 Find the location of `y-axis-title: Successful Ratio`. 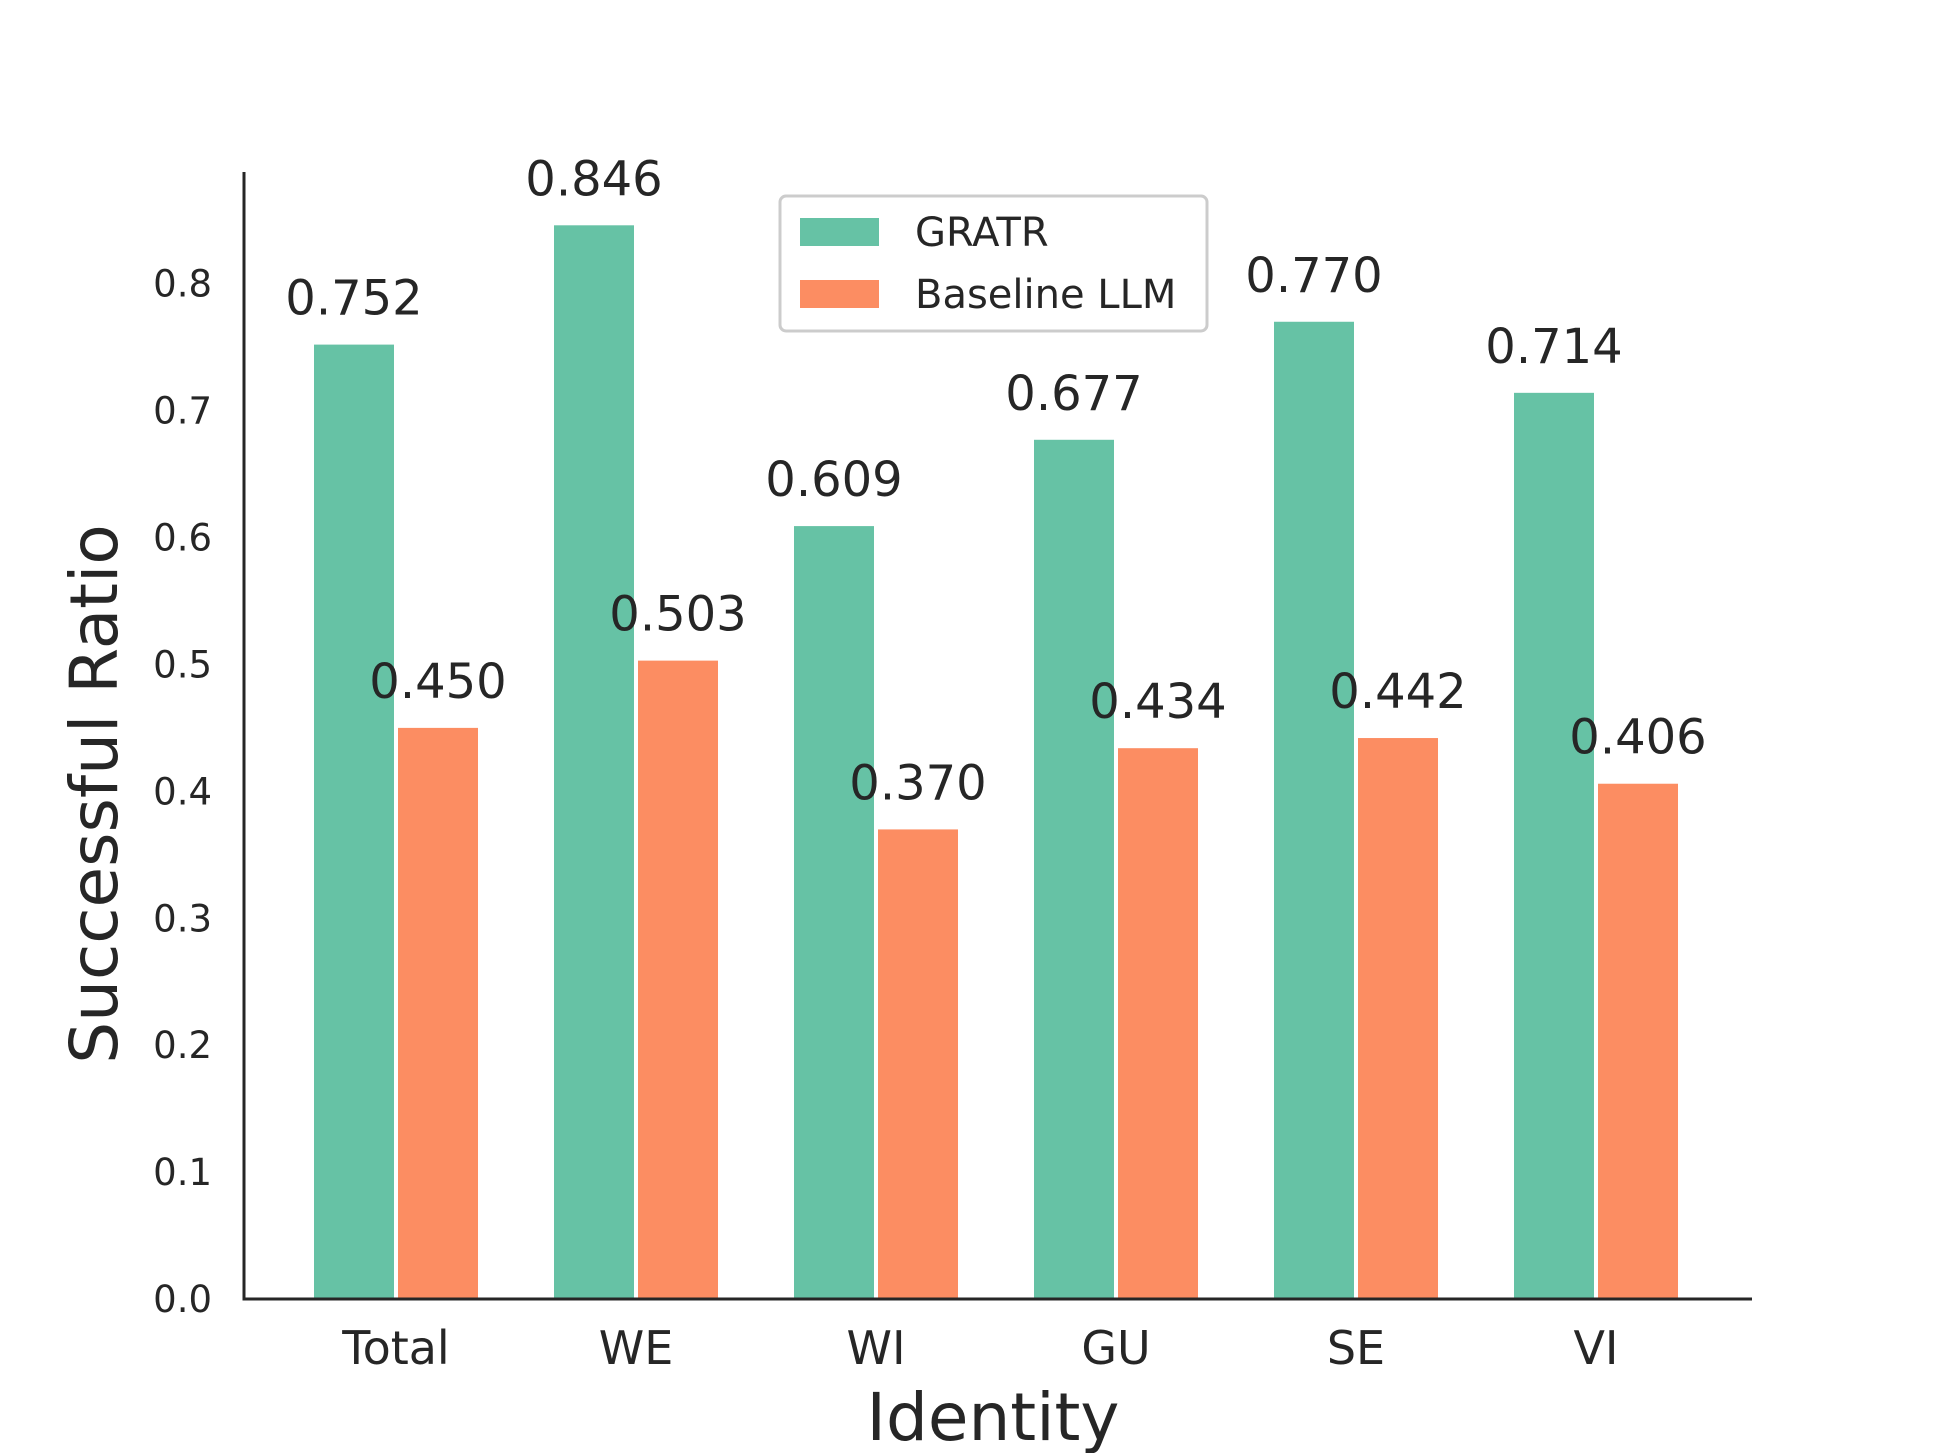

y-axis-title: Successful Ratio is located at coordinates (94, 794).